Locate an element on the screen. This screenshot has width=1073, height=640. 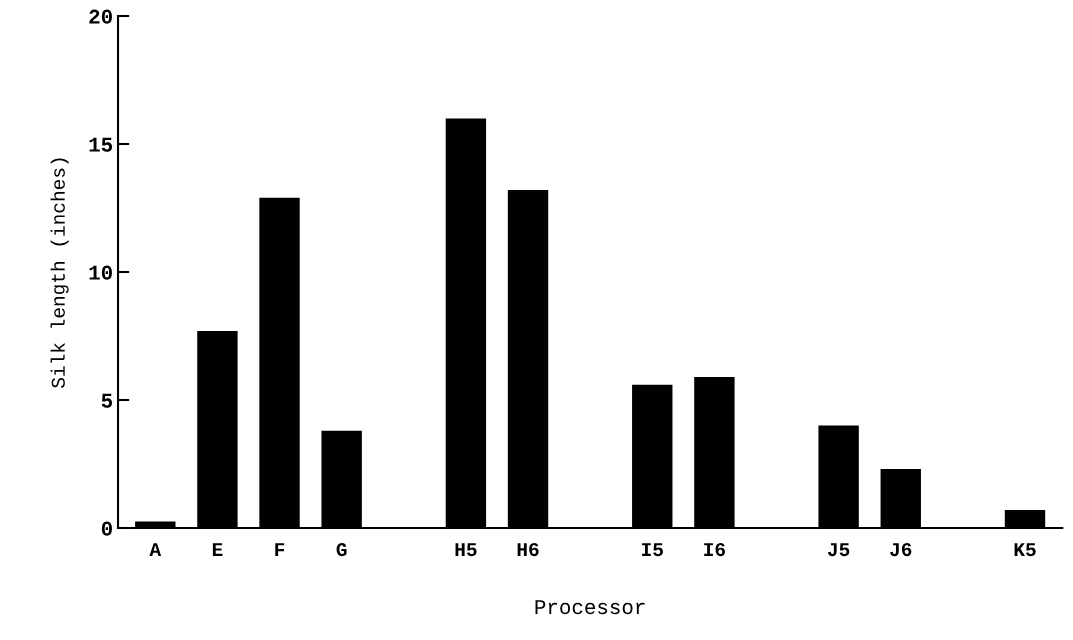
x-tick-label: A is located at coordinates (155, 549).